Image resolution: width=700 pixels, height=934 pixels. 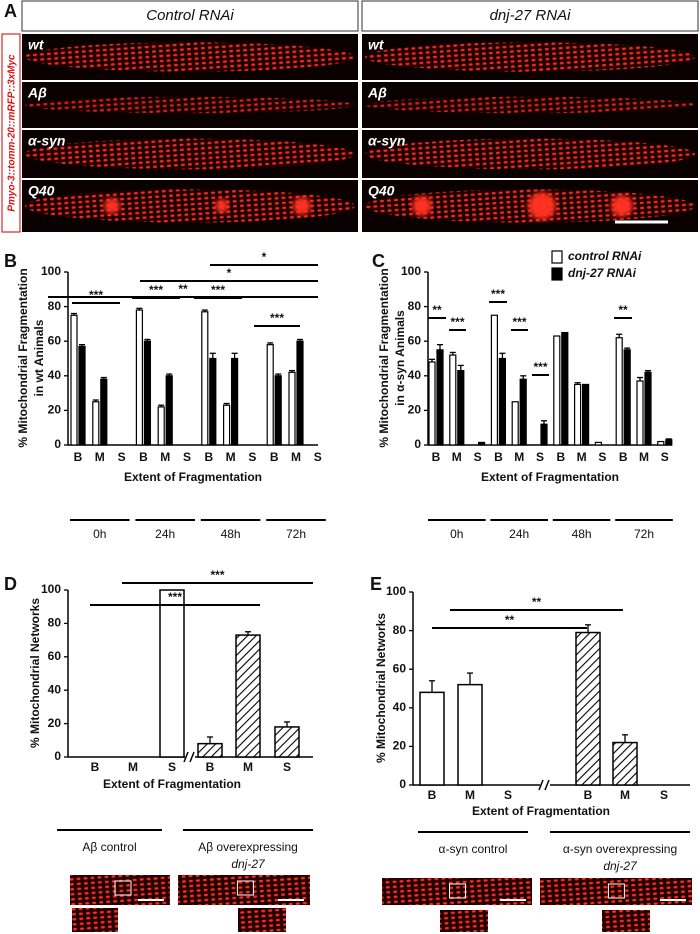 I want to click on y-axis-label: % Mitochondrial Fragmentation, so click(x=384, y=357).